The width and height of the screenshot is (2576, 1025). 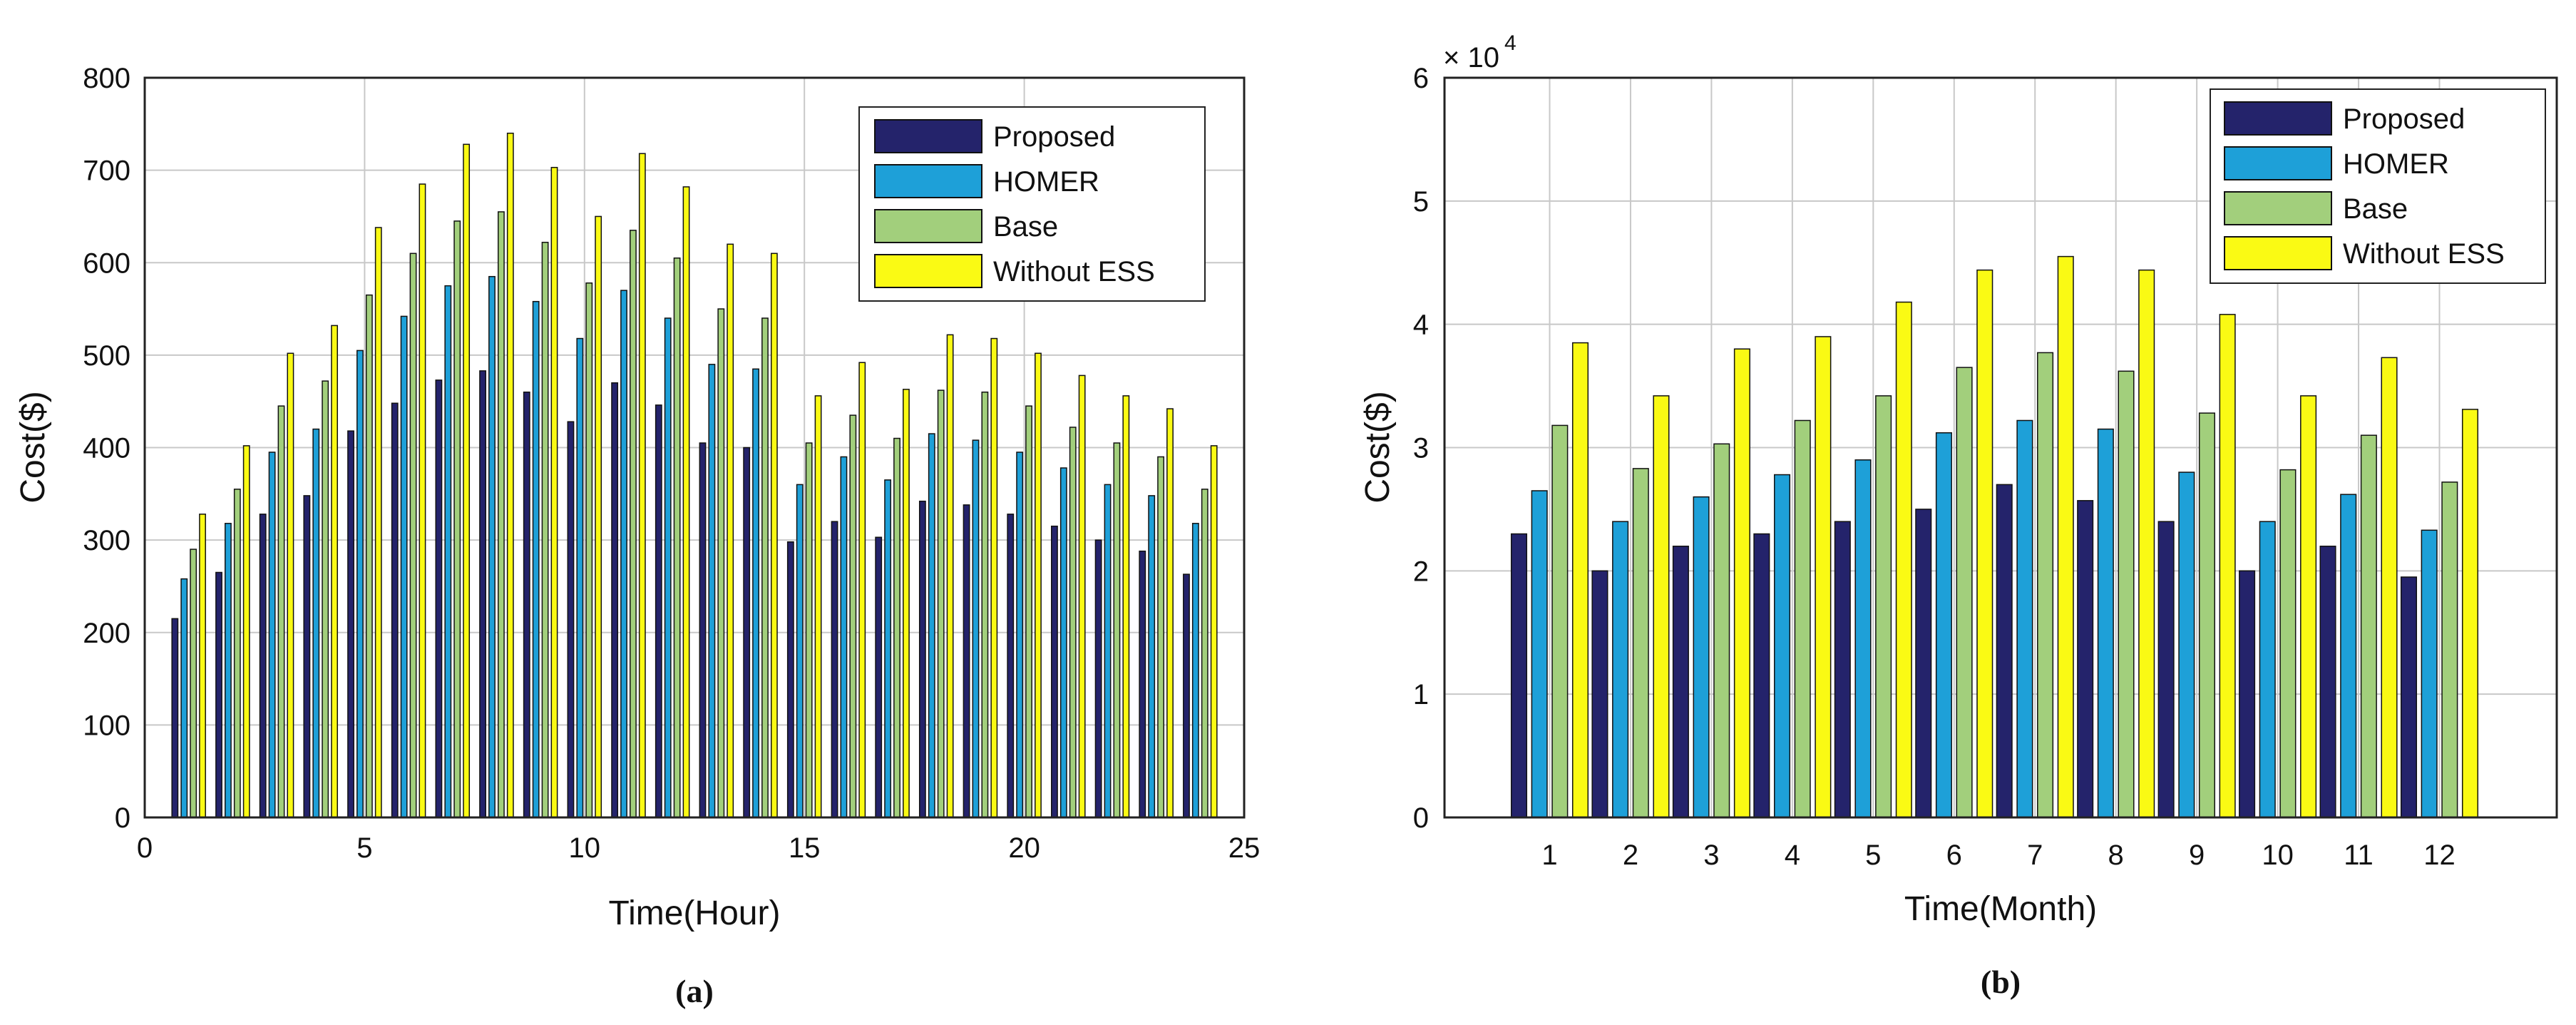 What do you see at coordinates (1421, 202) in the screenshot?
I see `chart-b-ytick-label: 5` at bounding box center [1421, 202].